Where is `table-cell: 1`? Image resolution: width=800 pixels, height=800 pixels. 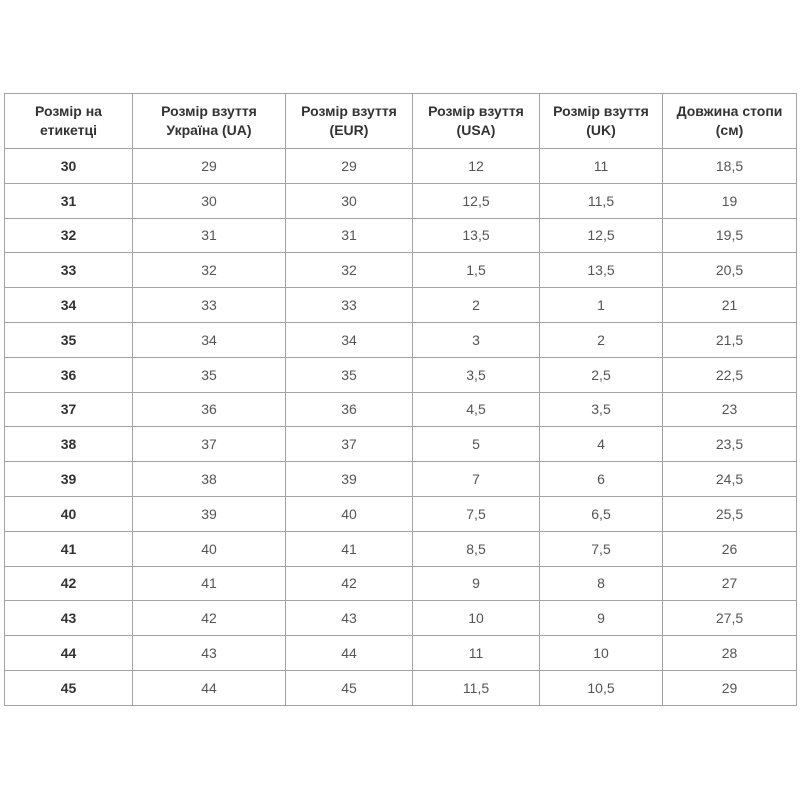
table-cell: 1 is located at coordinates (601, 305).